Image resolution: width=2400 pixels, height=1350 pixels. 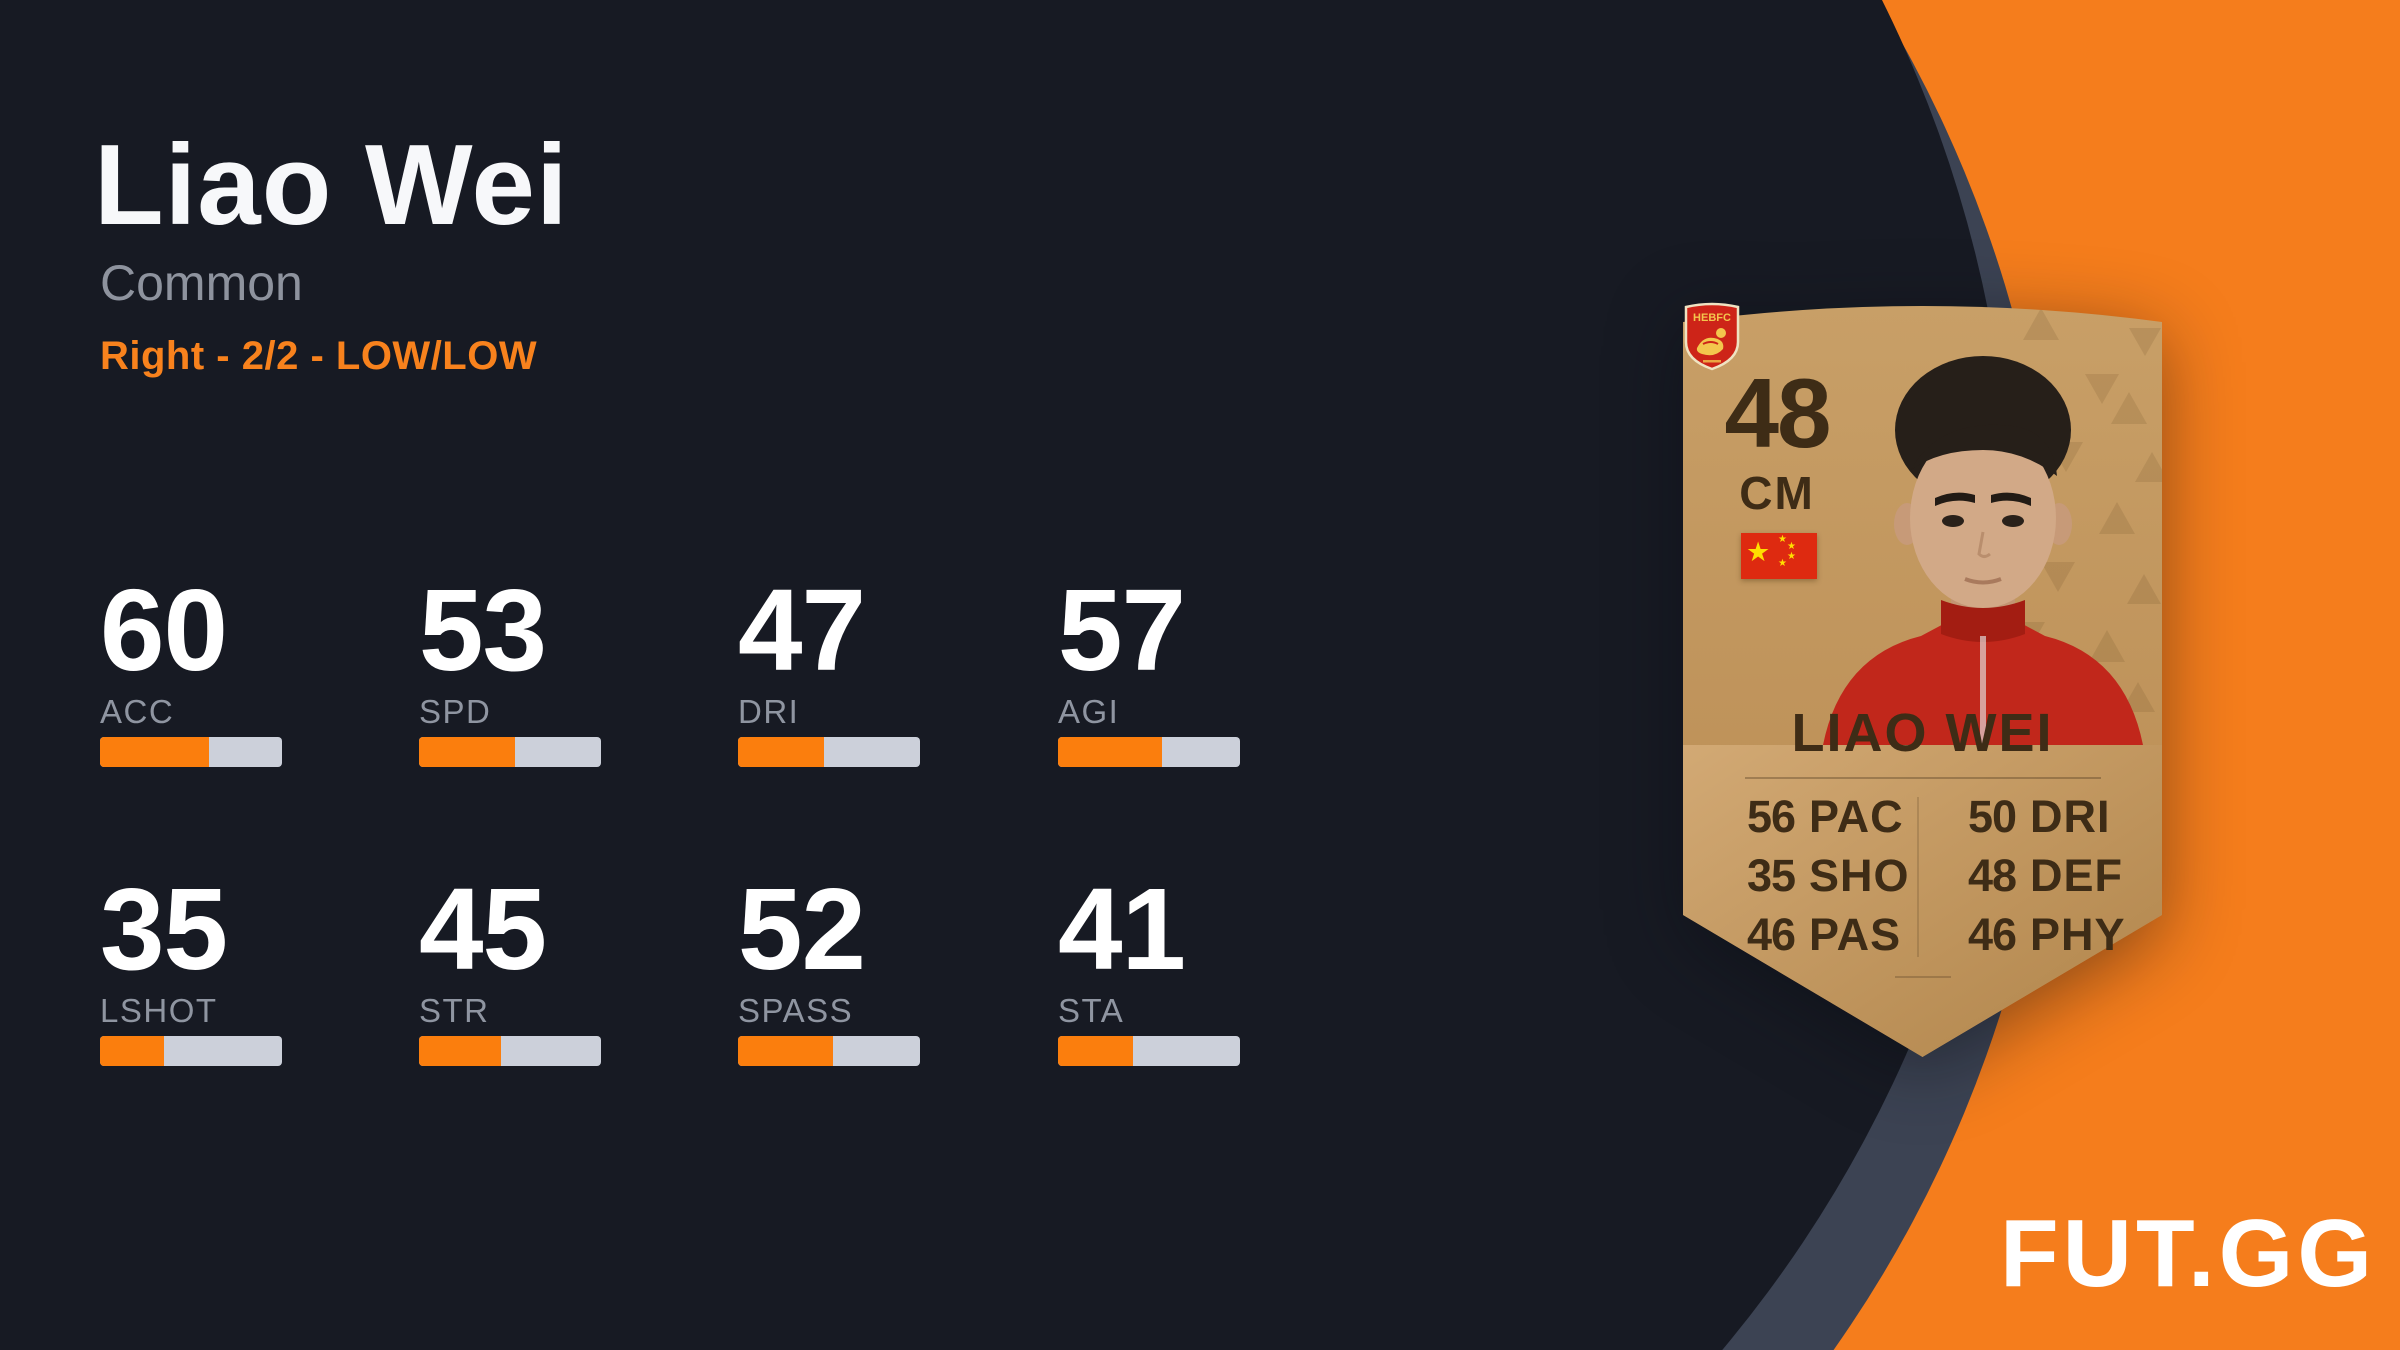 What do you see at coordinates (1091, 1010) in the screenshot?
I see `stat-label: STA` at bounding box center [1091, 1010].